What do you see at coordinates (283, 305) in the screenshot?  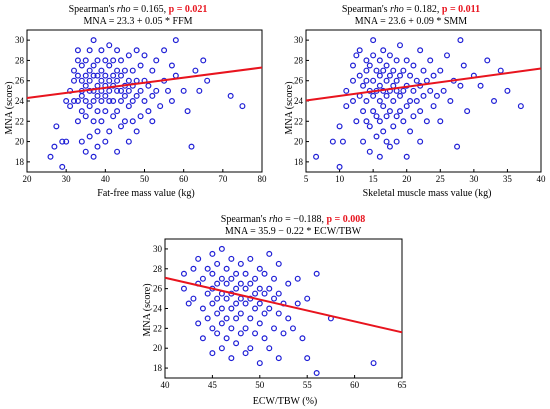 I see `chart-ecw-tbw-regression-line` at bounding box center [283, 305].